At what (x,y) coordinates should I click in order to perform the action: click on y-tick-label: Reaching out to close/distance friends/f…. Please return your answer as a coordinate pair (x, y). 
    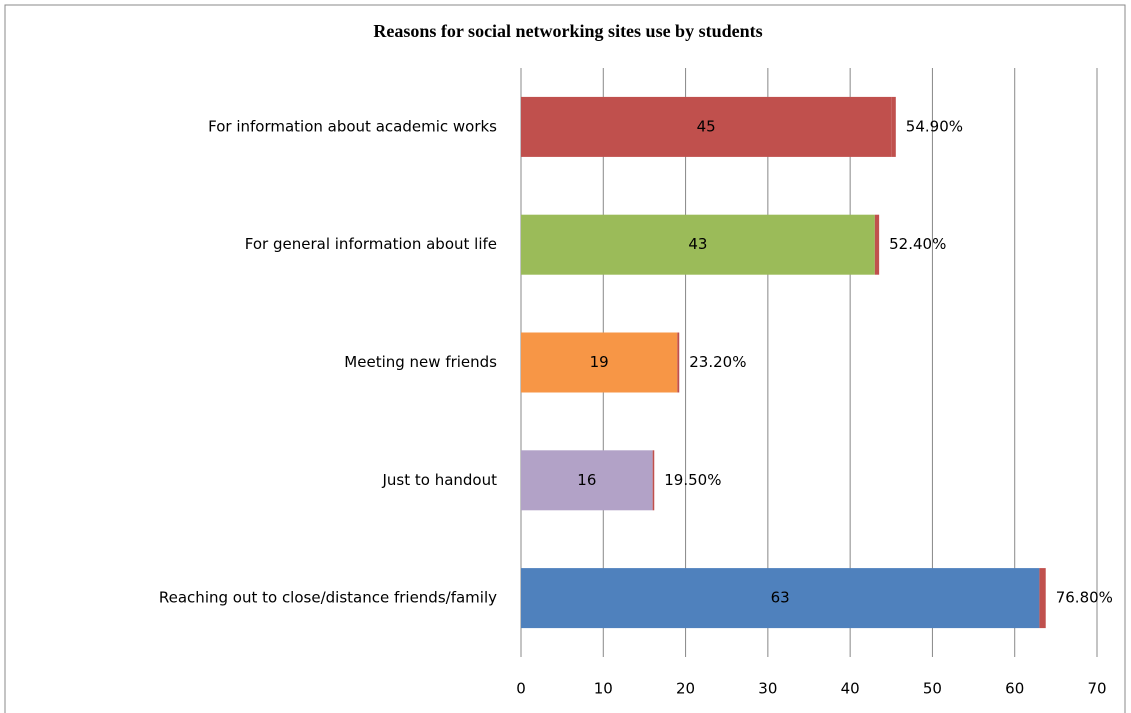
    Looking at the image, I should click on (328, 598).